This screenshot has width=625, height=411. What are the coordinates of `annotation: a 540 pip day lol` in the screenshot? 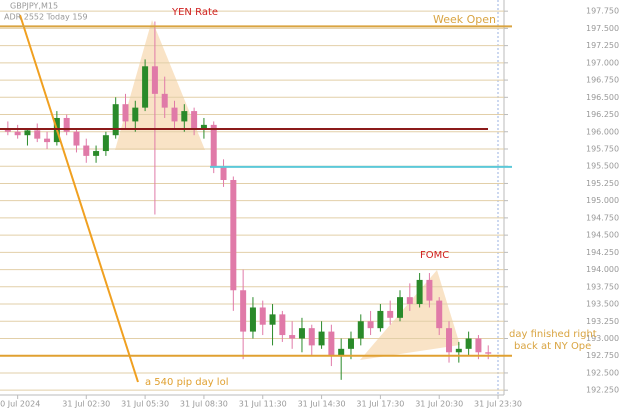 It's located at (186, 382).